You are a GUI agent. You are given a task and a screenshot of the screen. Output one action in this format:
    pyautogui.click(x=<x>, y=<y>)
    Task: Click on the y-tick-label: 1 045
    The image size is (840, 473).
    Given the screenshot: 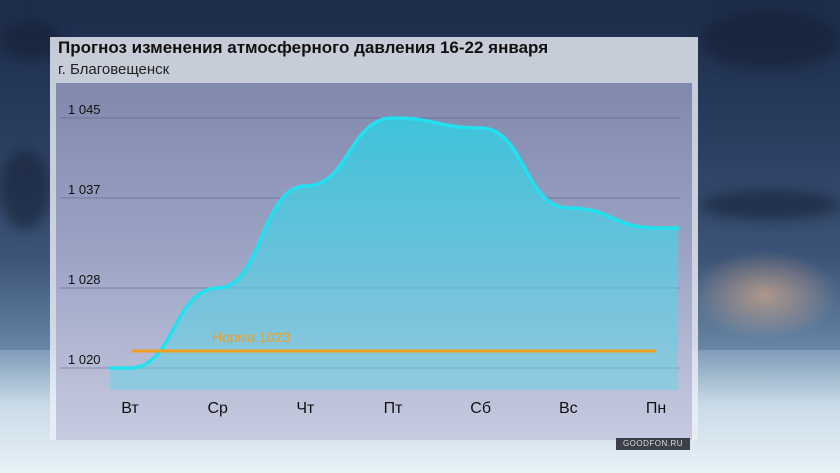 What is the action you would take?
    pyautogui.click(x=84, y=109)
    